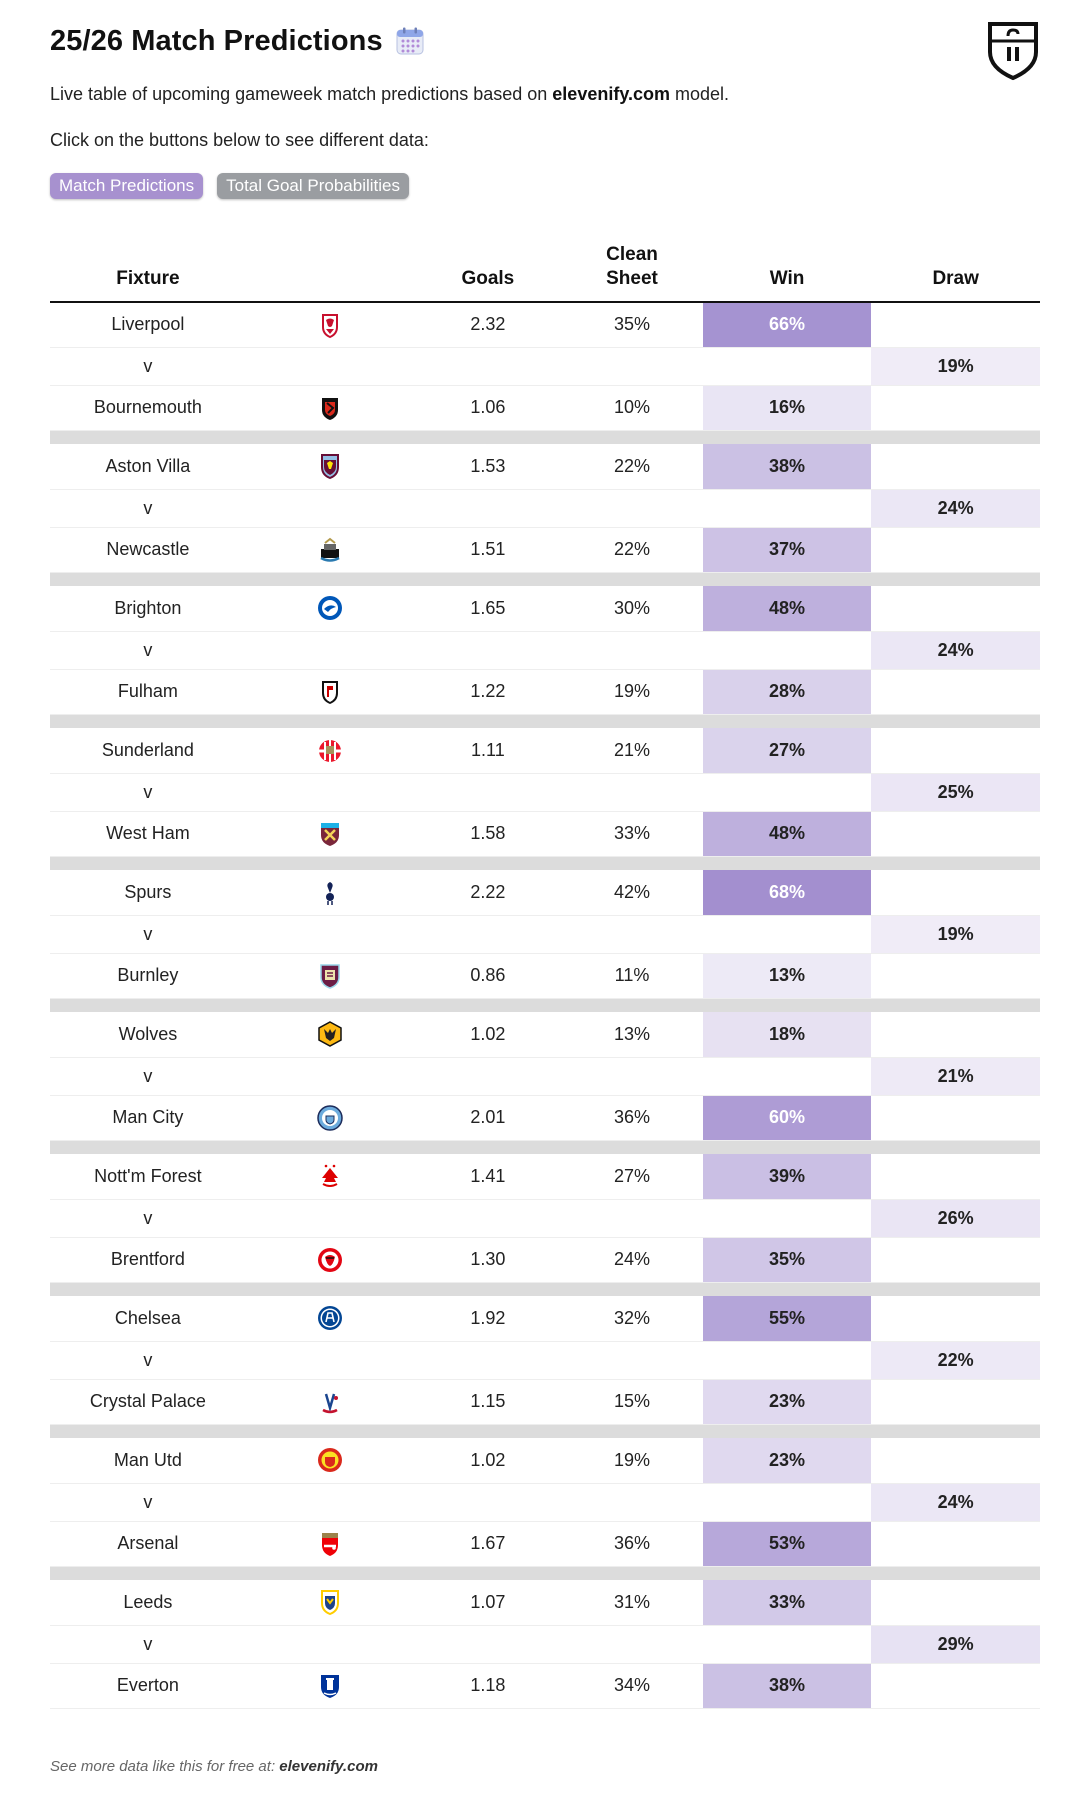 The height and width of the screenshot is (1797, 1092). I want to click on clean-sheet-probability: 32%, so click(632, 1319).